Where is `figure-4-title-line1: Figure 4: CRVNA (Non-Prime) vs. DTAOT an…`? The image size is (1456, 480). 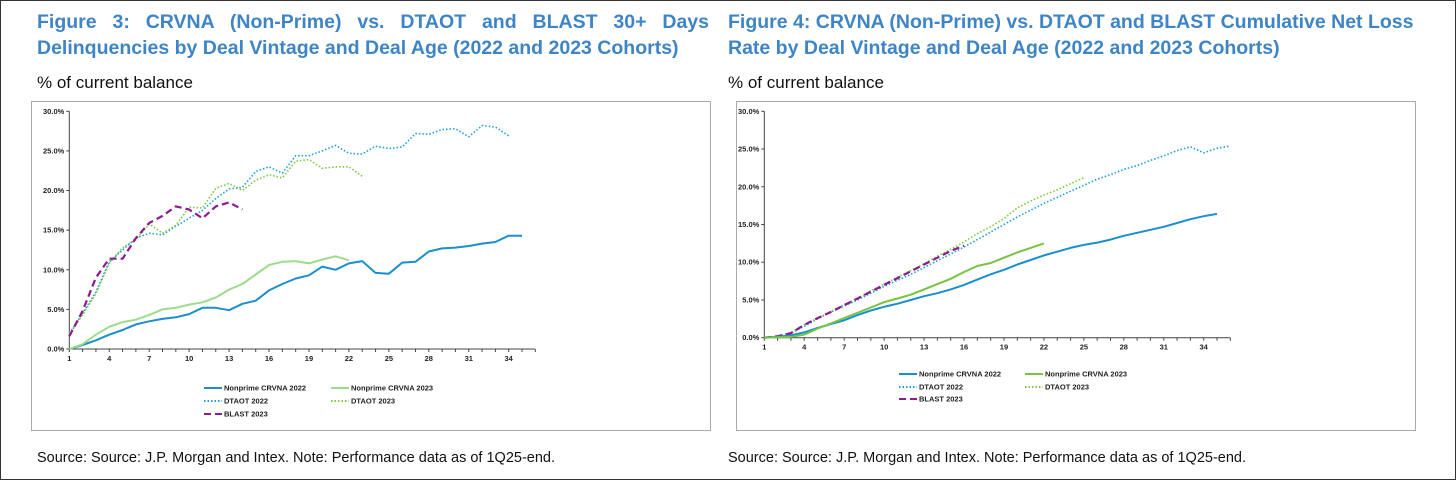 figure-4-title-line1: Figure 4: CRVNA (Non-Prime) vs. DTAOT an… is located at coordinates (1071, 22).